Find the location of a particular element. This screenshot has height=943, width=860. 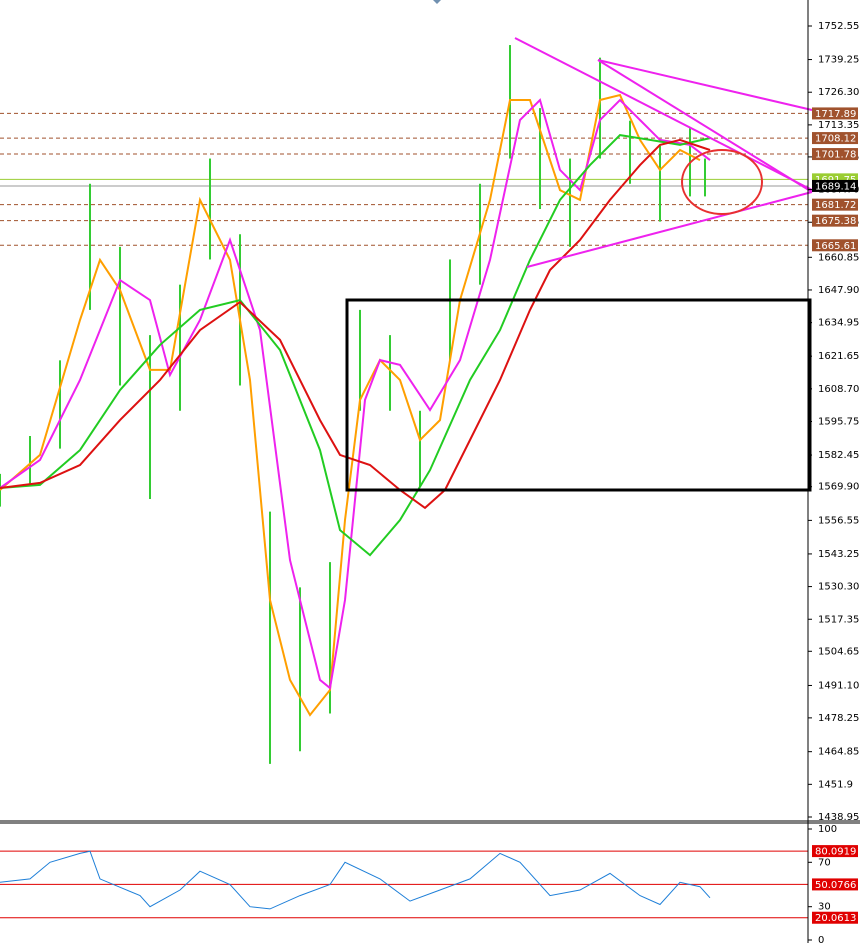

level-label: 1665.61 is located at coordinates (835, 246).